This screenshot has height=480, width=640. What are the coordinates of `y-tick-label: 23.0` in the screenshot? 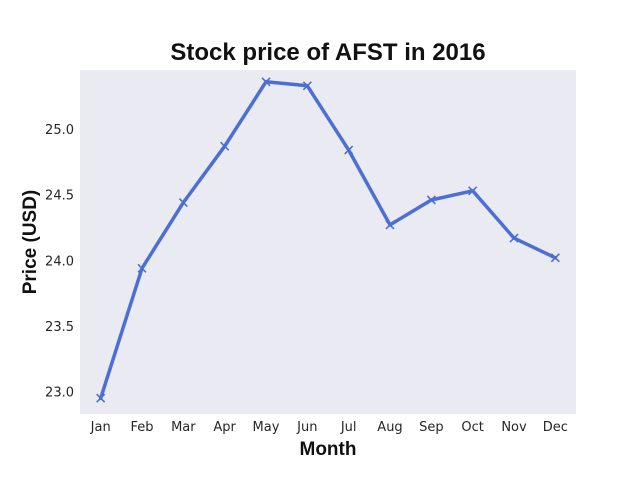 It's located at (59, 393).